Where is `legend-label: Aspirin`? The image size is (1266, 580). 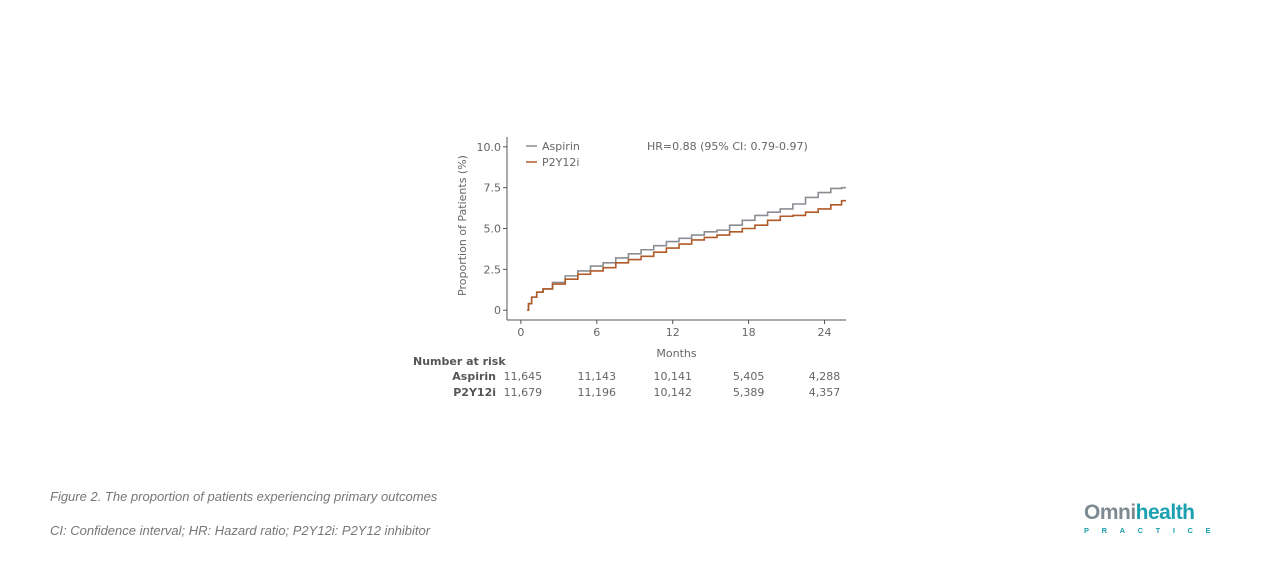
legend-label: Aspirin is located at coordinates (561, 146).